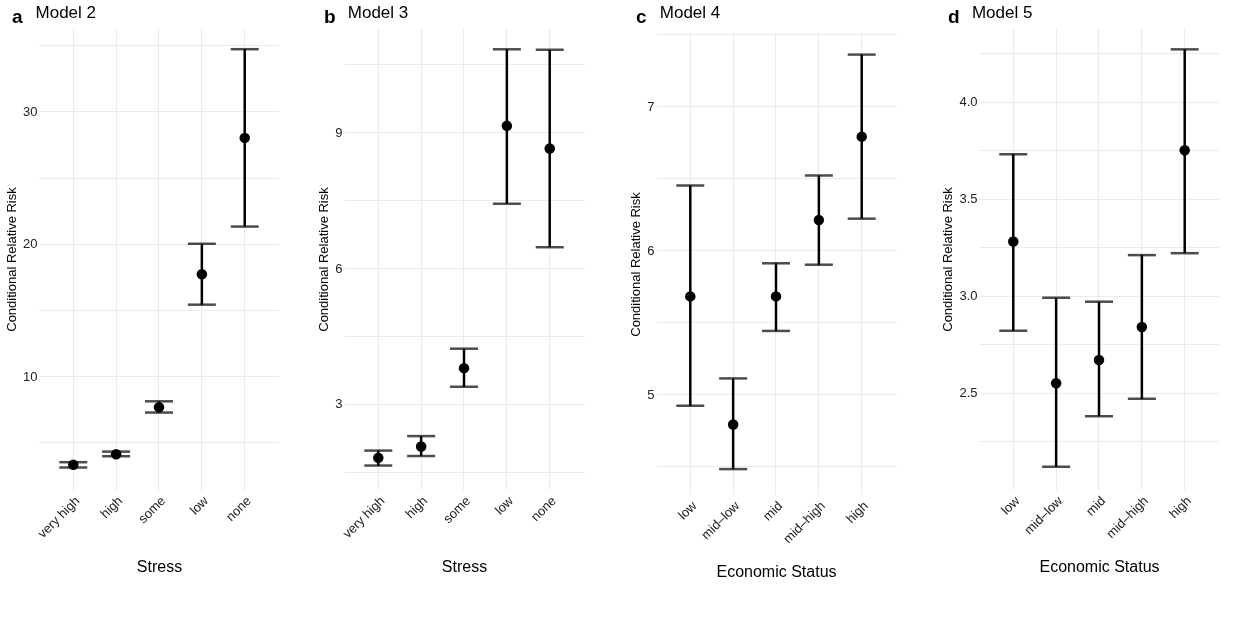 This screenshot has height=625, width=1248. What do you see at coordinates (641, 17) in the screenshot?
I see `text: c` at bounding box center [641, 17].